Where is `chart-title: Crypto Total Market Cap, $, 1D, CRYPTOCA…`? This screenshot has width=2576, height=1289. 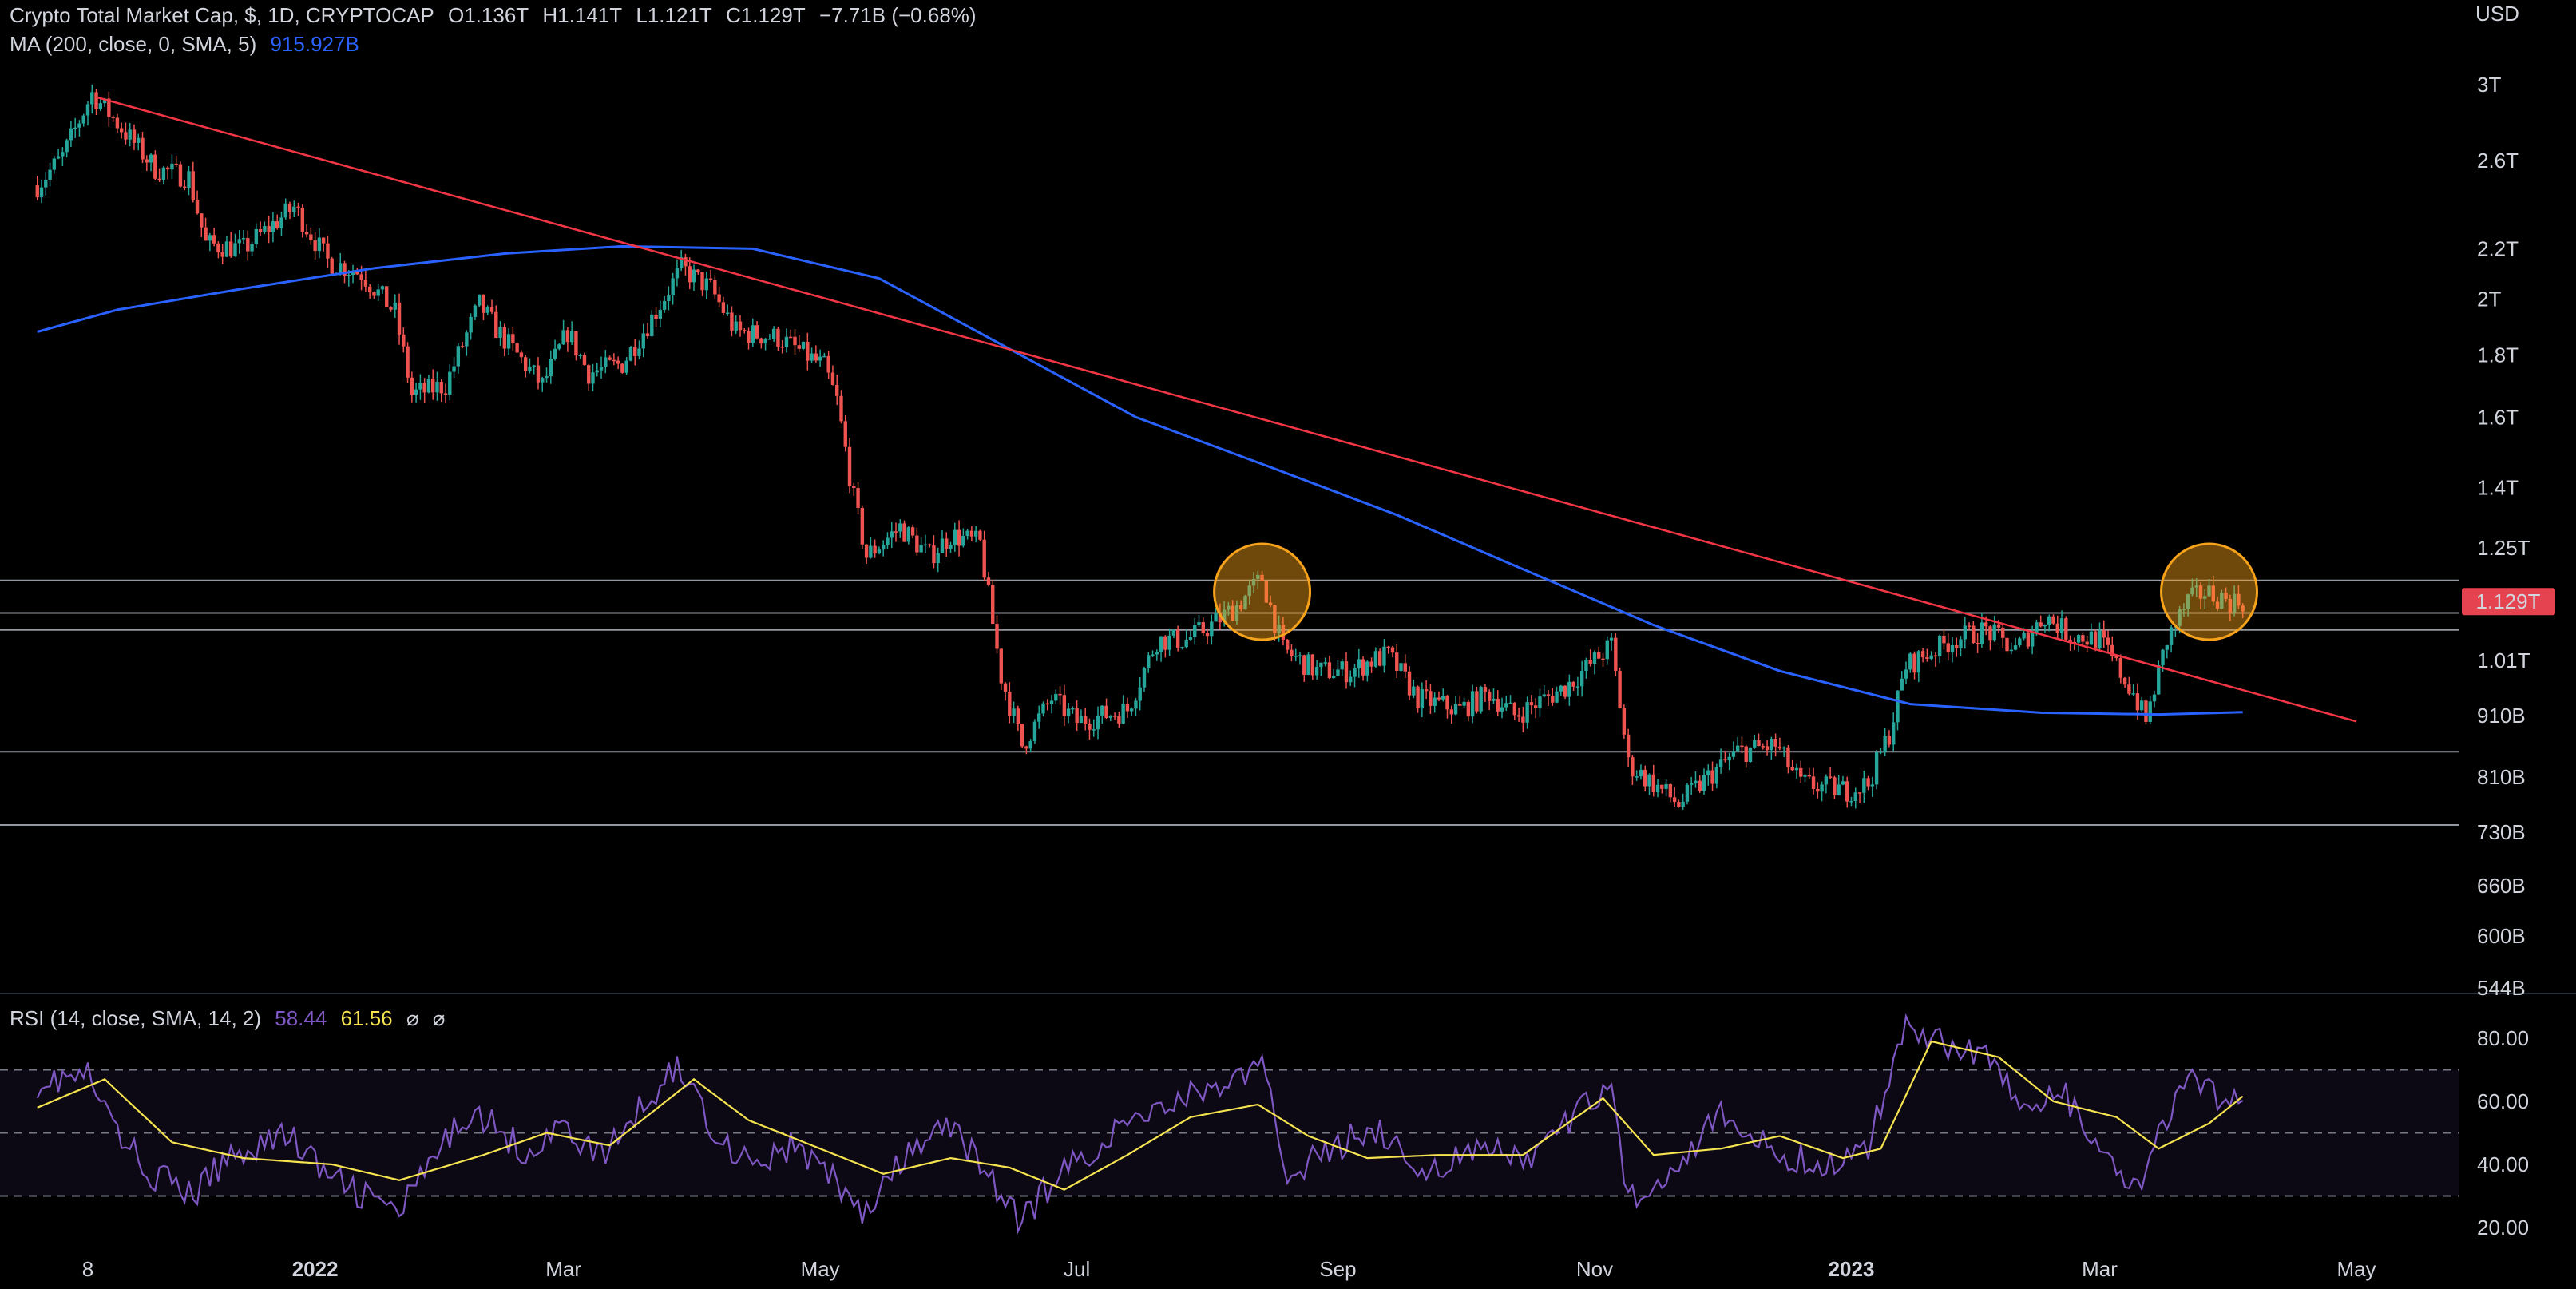
chart-title: Crypto Total Market Cap, $, 1D, CRYPTOCA… is located at coordinates (222, 15).